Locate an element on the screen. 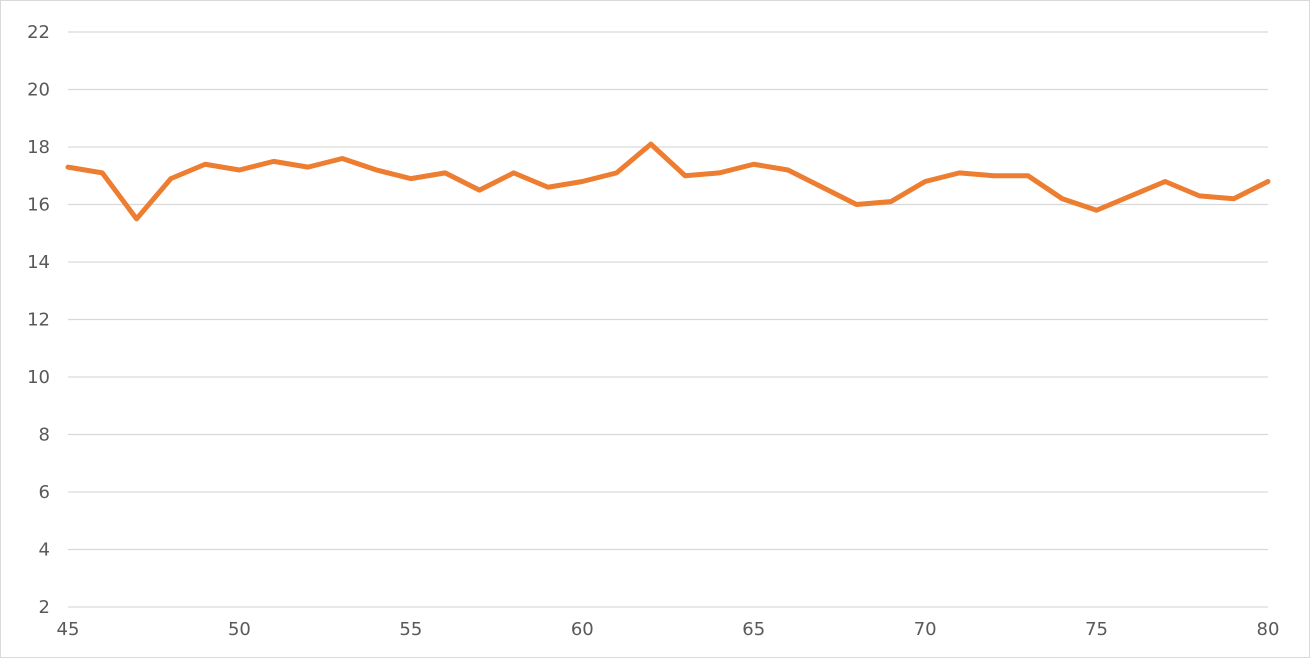  series-layer is located at coordinates (668, 181).